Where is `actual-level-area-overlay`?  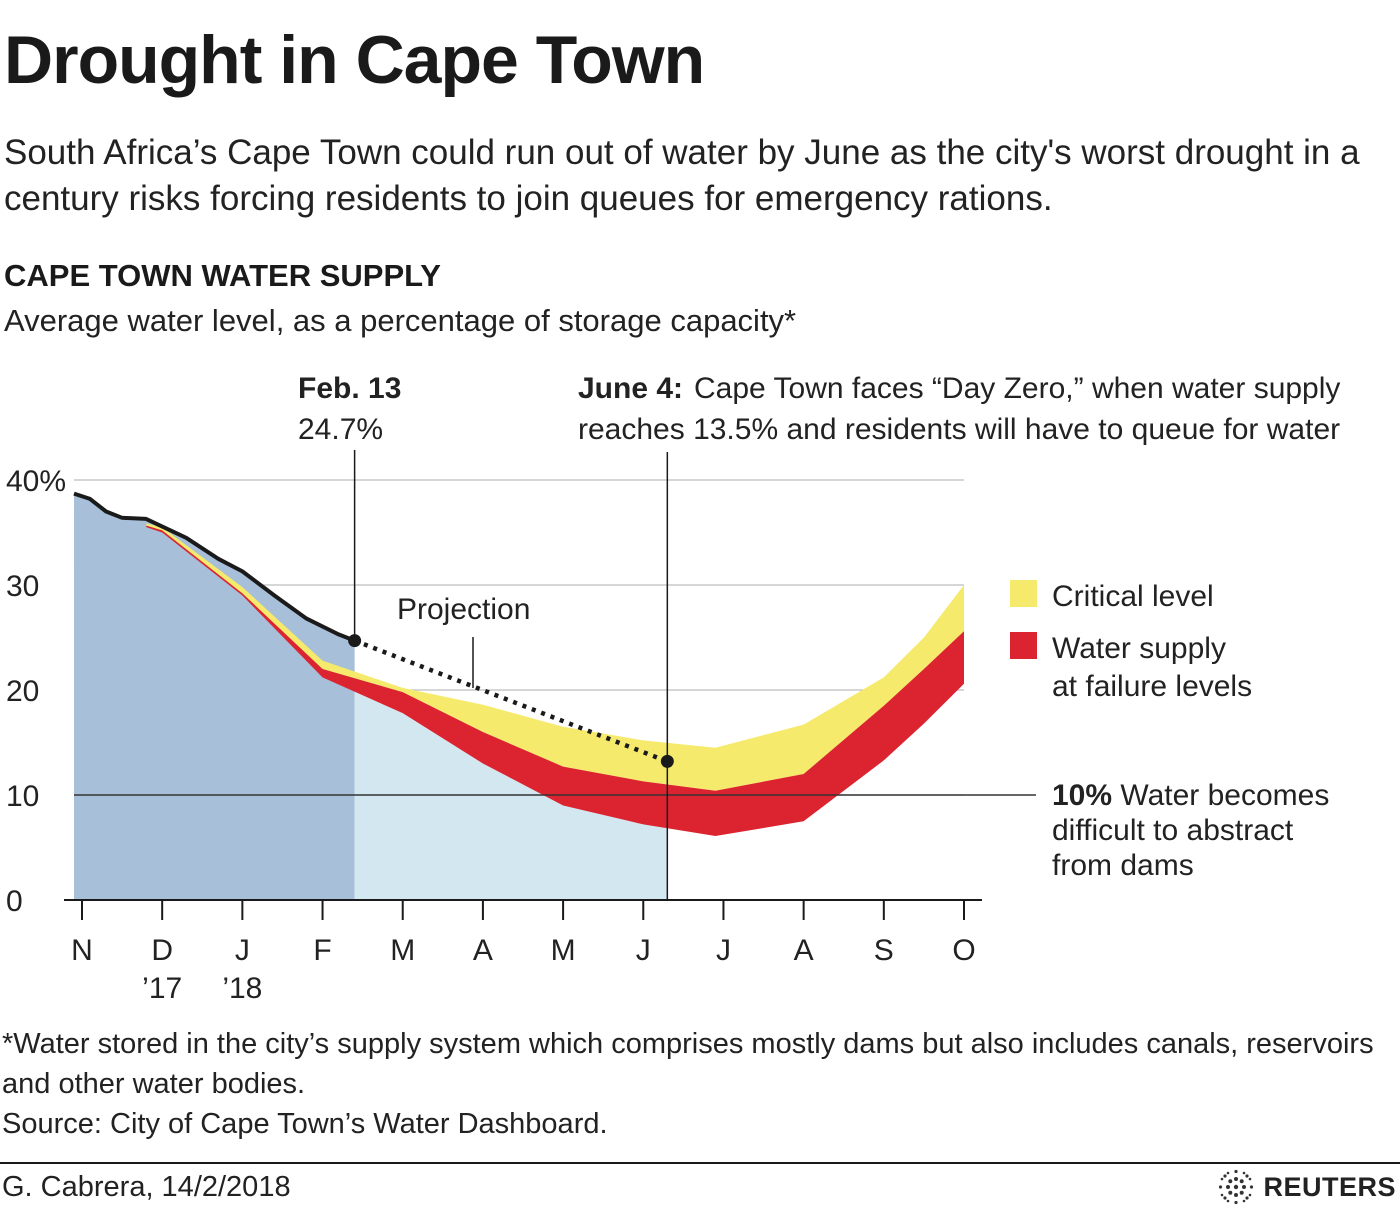 actual-level-area-overlay is located at coordinates (114, 696).